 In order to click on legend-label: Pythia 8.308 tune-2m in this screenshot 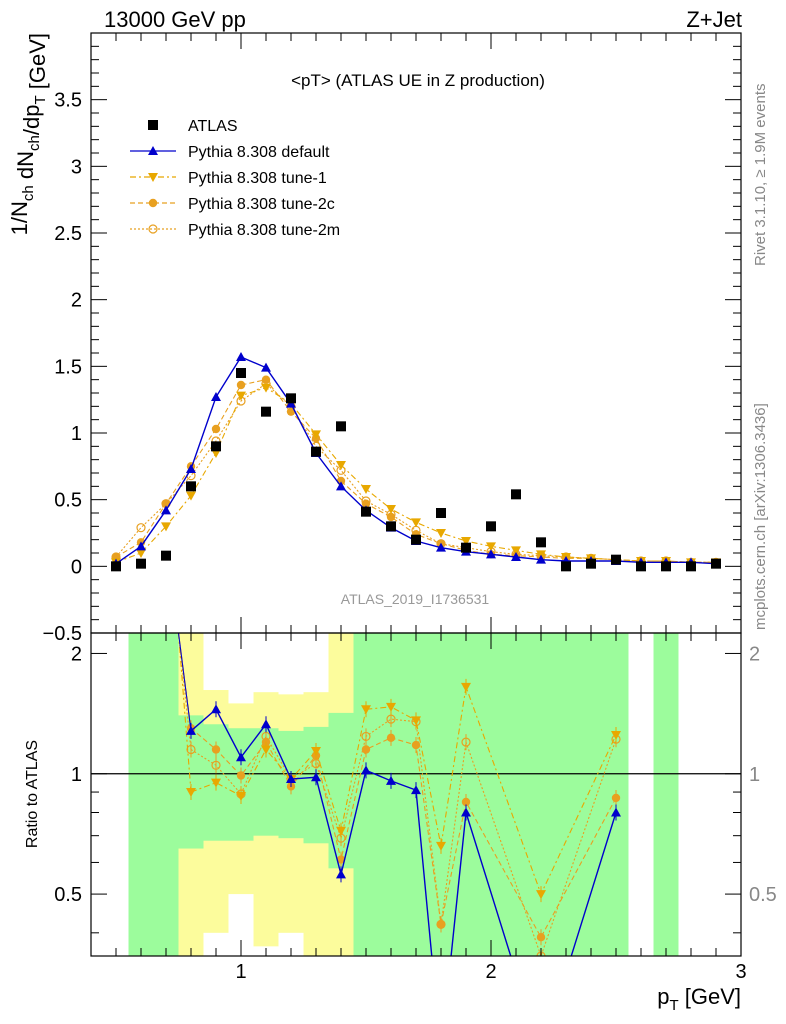, I will do `click(264, 230)`.